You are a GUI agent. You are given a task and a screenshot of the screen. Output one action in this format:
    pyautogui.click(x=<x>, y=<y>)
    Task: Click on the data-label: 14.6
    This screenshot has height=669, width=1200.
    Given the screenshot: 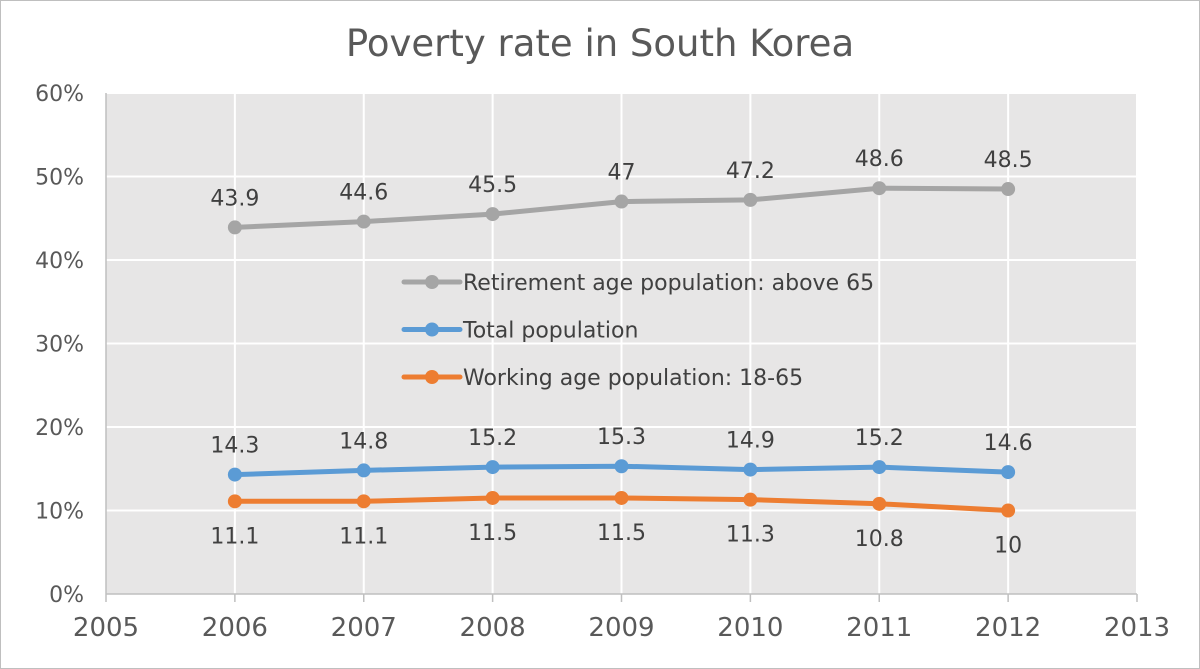 What is the action you would take?
    pyautogui.click(x=1008, y=443)
    